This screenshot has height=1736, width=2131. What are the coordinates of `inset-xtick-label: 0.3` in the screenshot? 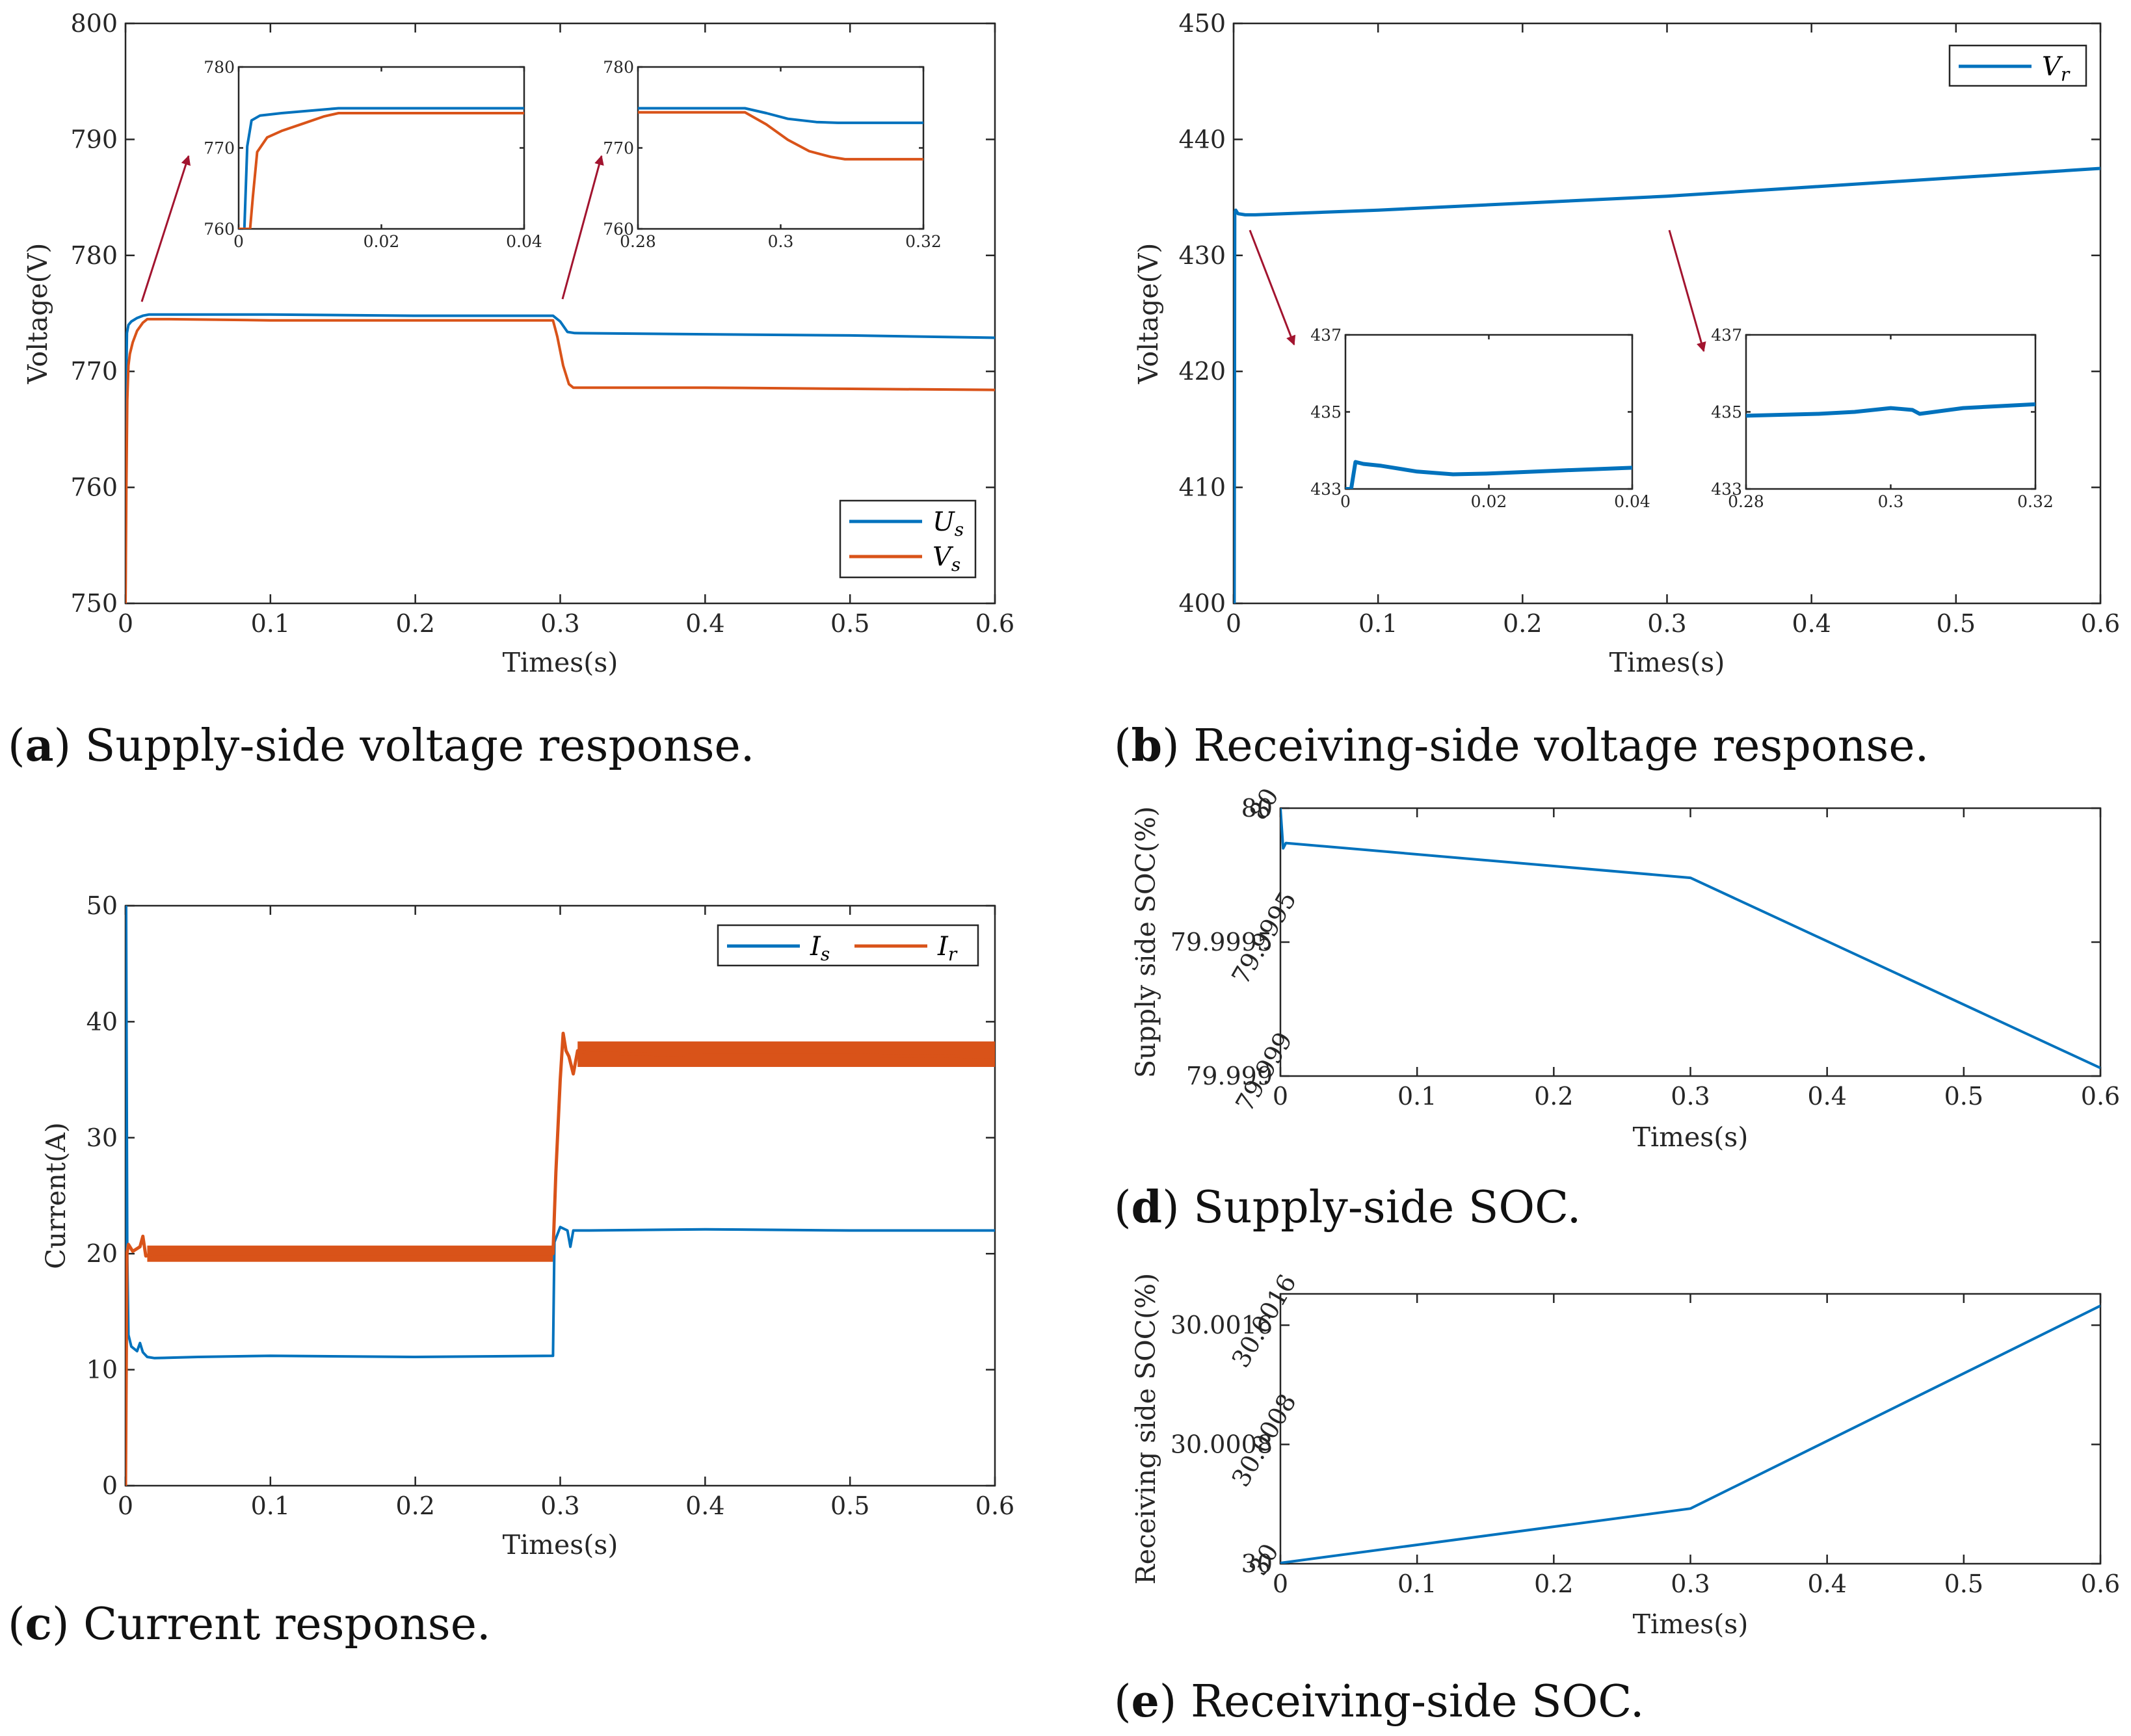 It's located at (781, 241).